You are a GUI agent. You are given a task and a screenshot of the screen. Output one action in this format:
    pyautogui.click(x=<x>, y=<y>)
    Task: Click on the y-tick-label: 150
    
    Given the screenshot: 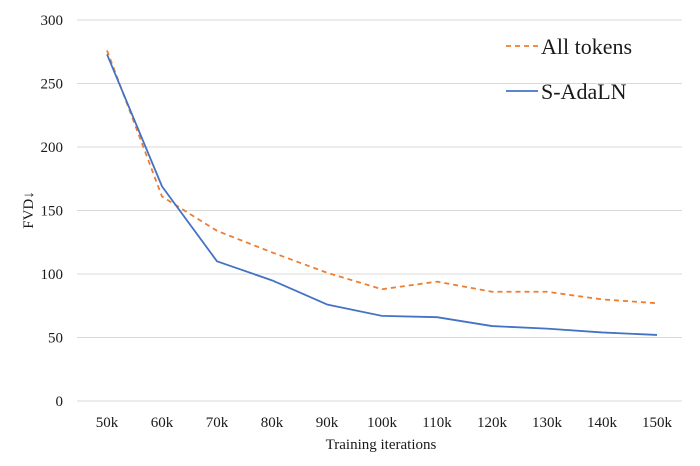 What is the action you would take?
    pyautogui.click(x=52, y=212)
    